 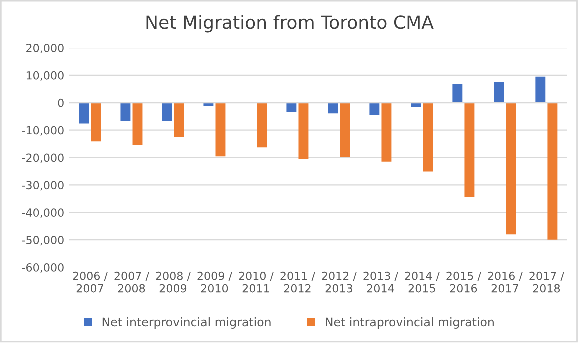 I want to click on x-tick-label: 2015 / 2016, so click(x=464, y=282).